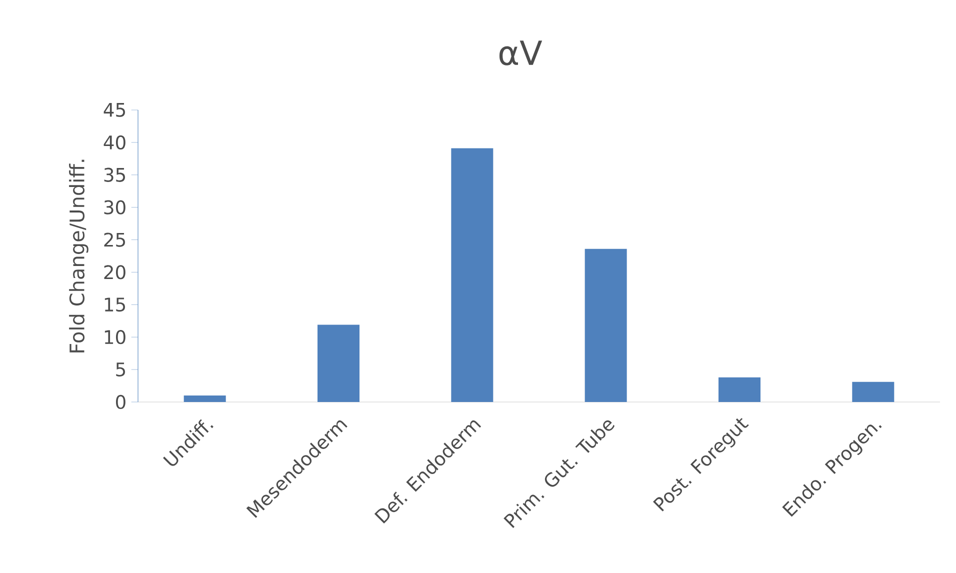  What do you see at coordinates (114, 110) in the screenshot?
I see `y-tick-label: 45` at bounding box center [114, 110].